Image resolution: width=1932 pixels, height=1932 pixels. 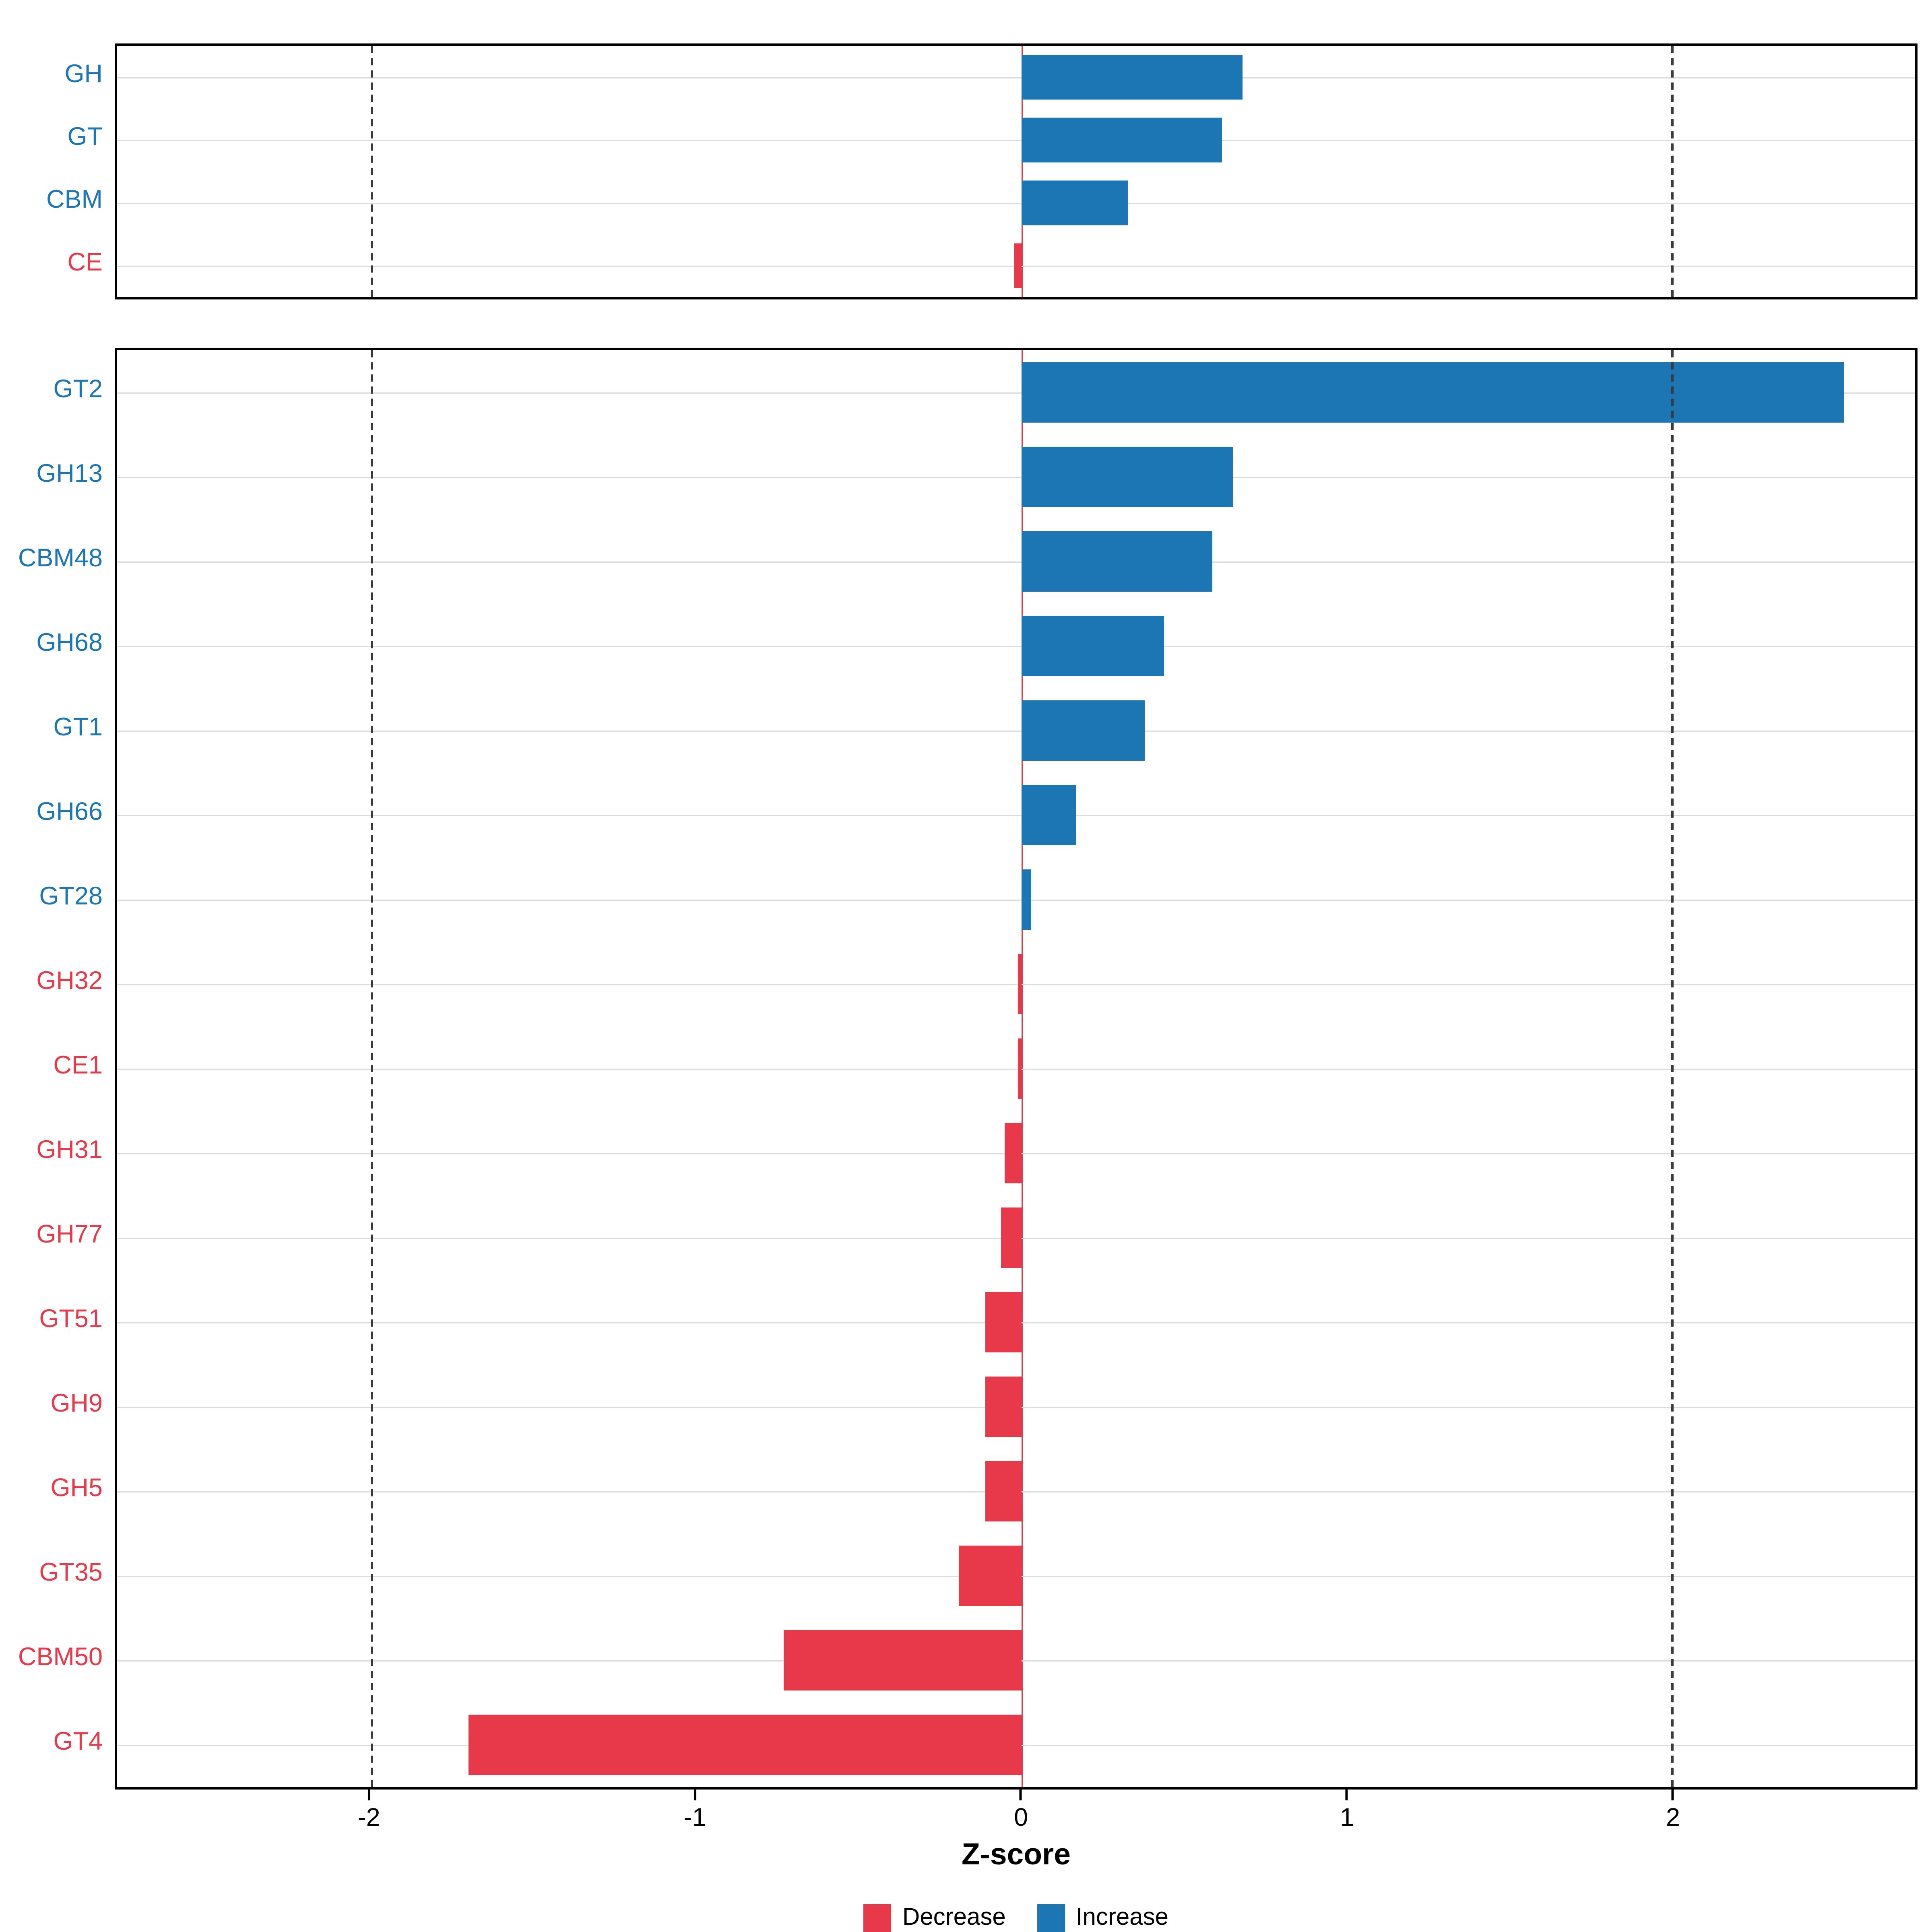 I want to click on bar-gh13, so click(x=1126, y=477).